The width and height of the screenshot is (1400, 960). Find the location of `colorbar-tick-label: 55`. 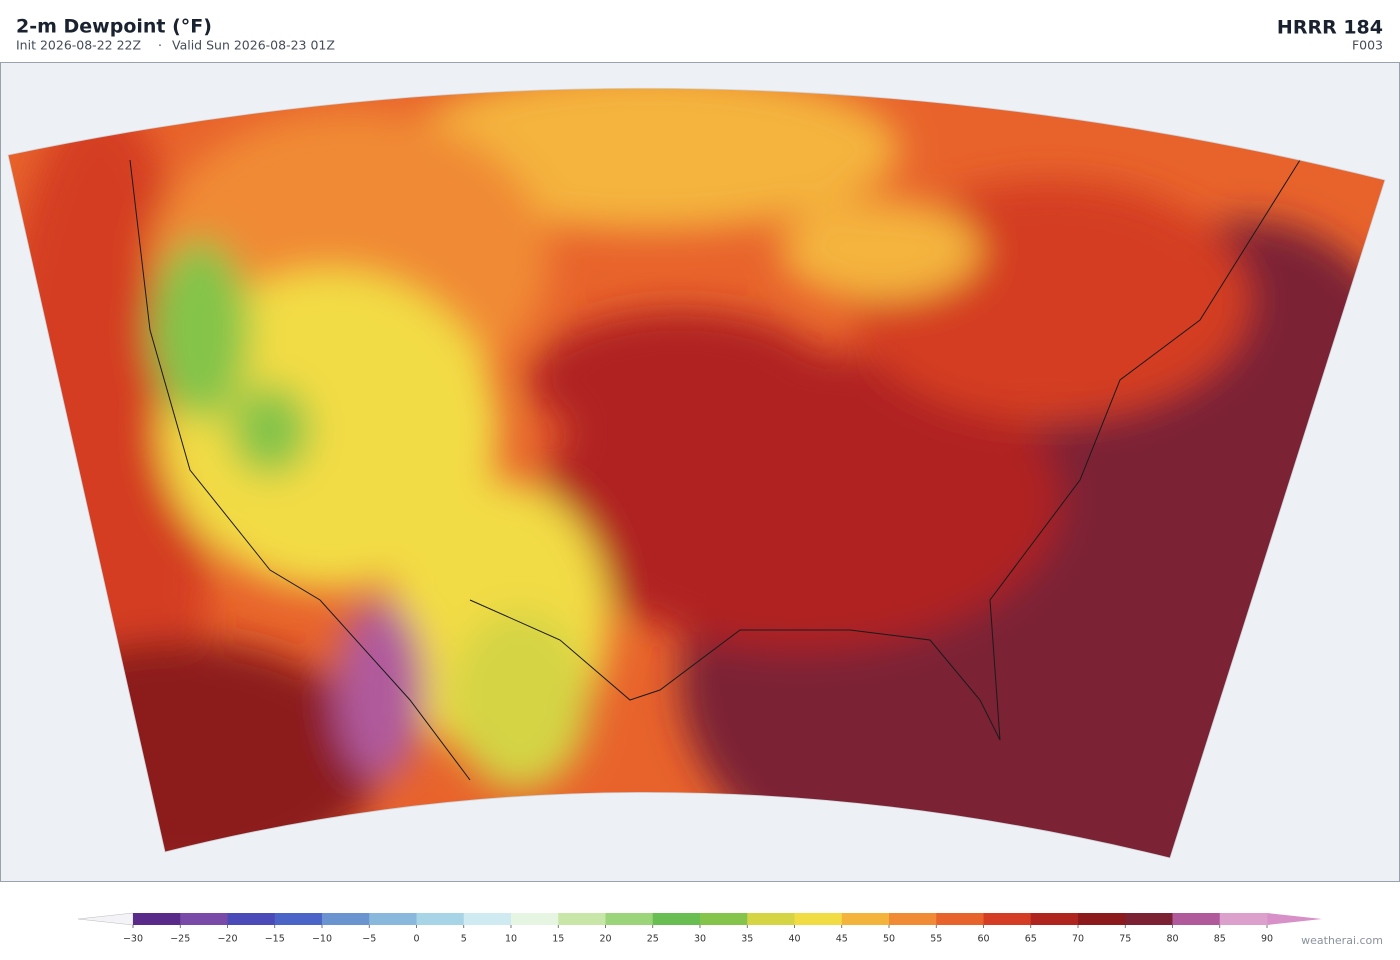

colorbar-tick-label: 55 is located at coordinates (936, 939).